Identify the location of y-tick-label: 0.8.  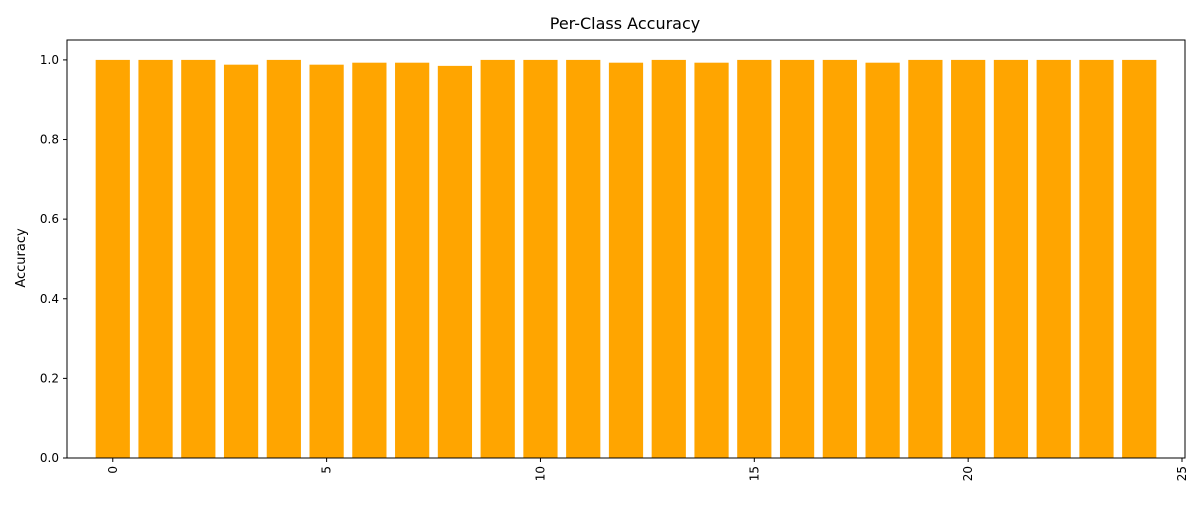
(49, 140).